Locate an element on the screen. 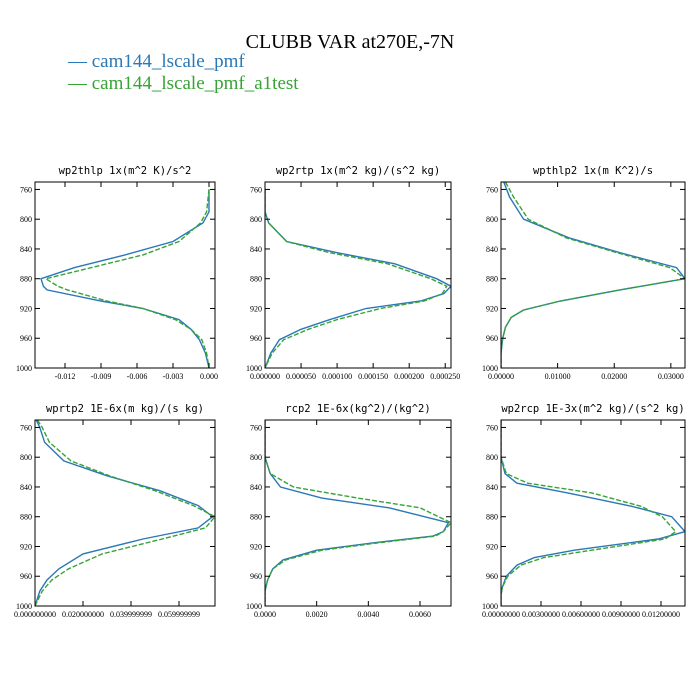 This screenshot has width=700, height=700. x-tick-label: 0.000250 is located at coordinates (445, 376).